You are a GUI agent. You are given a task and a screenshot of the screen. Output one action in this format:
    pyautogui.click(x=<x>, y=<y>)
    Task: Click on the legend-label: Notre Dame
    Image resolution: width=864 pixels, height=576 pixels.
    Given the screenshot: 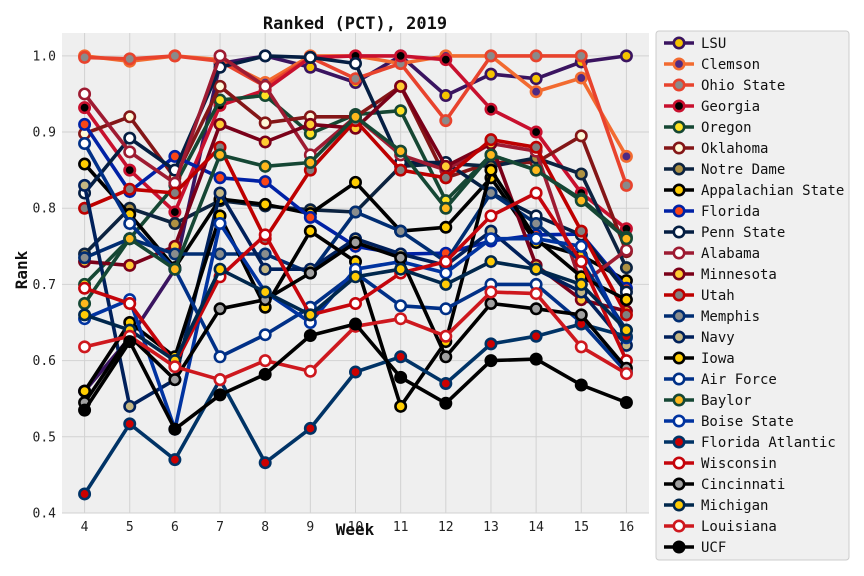 What is the action you would take?
    pyautogui.click(x=743, y=170)
    